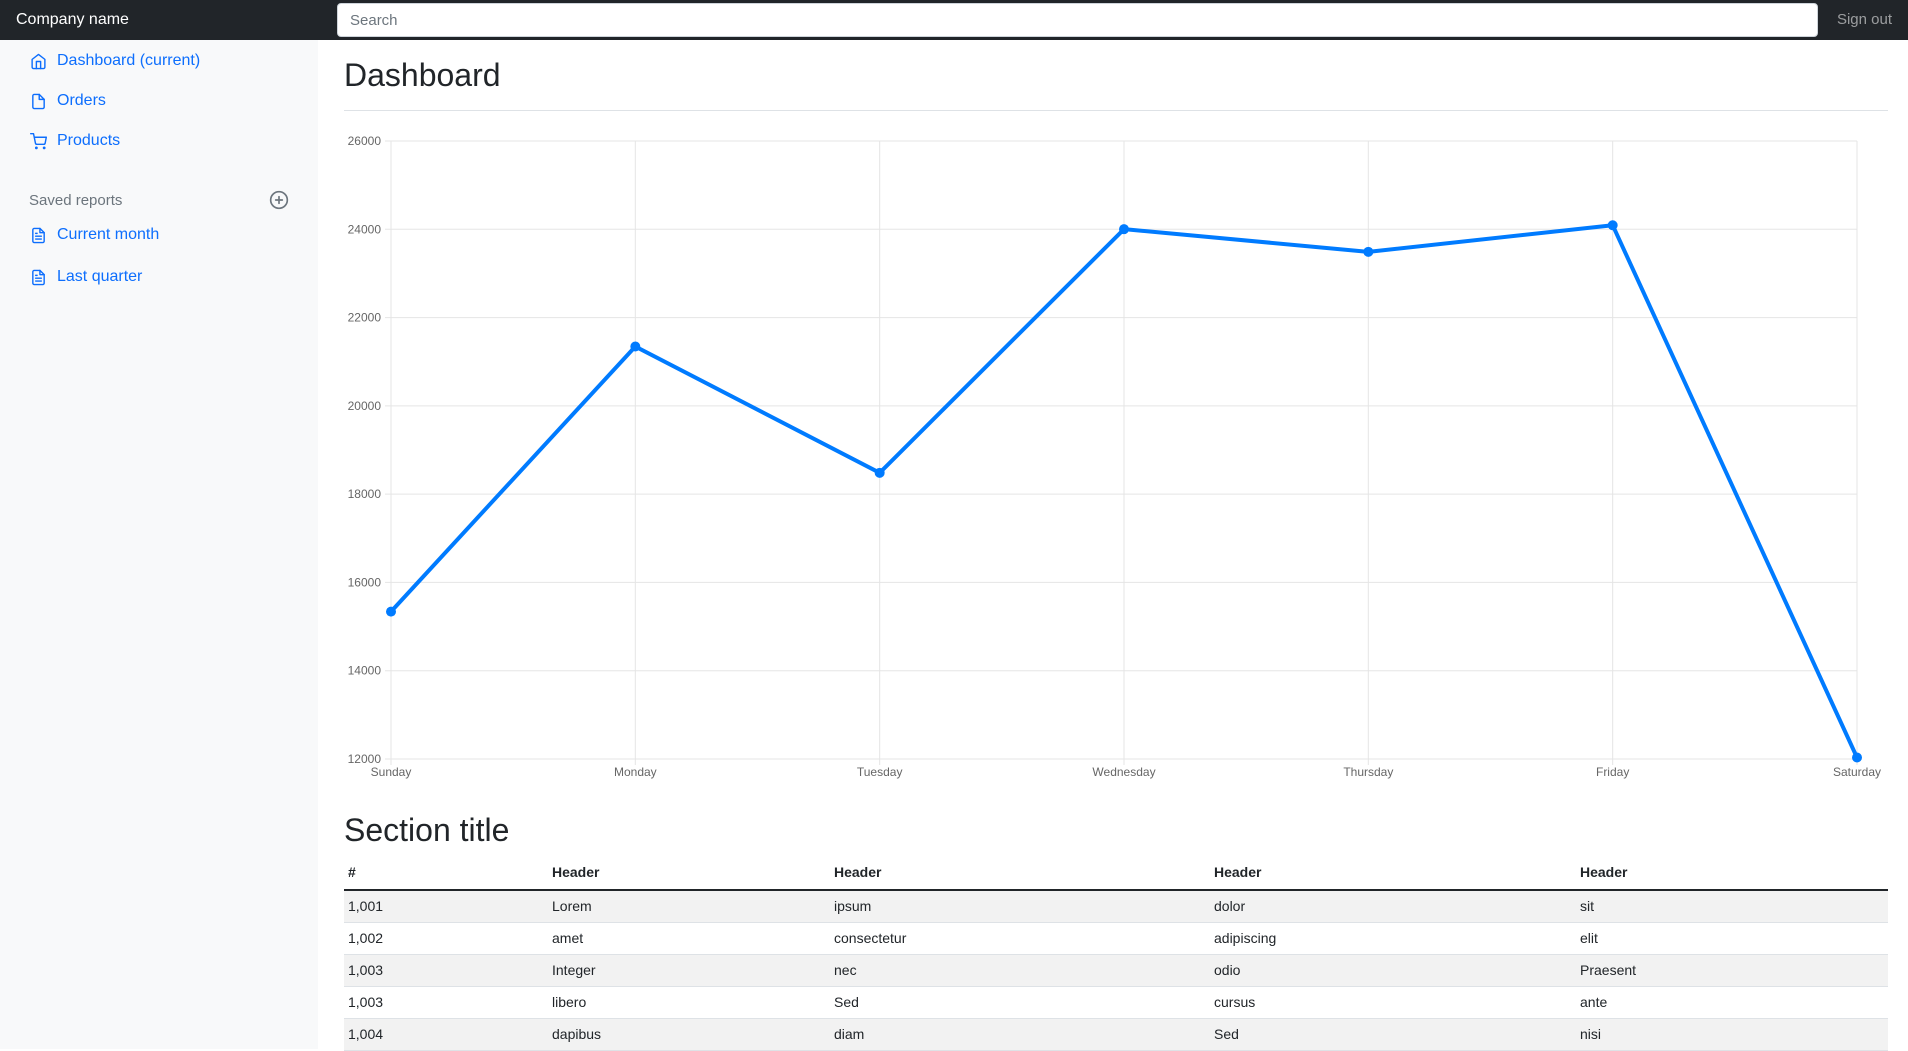 This screenshot has width=1908, height=1051. Describe the element at coordinates (1020, 906) in the screenshot. I see `table-cell: ipsum` at that location.